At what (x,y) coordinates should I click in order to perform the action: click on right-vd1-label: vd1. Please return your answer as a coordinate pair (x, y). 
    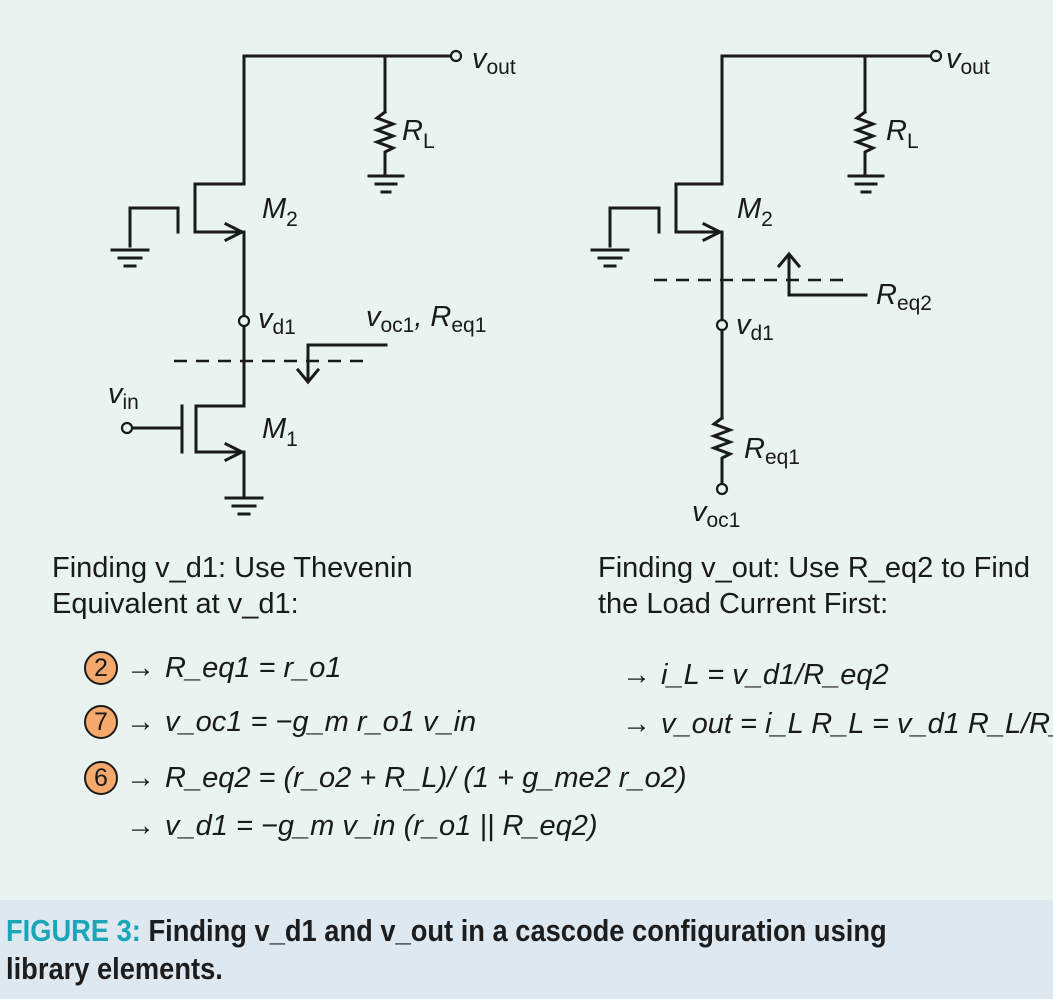
    Looking at the image, I should click on (755, 327).